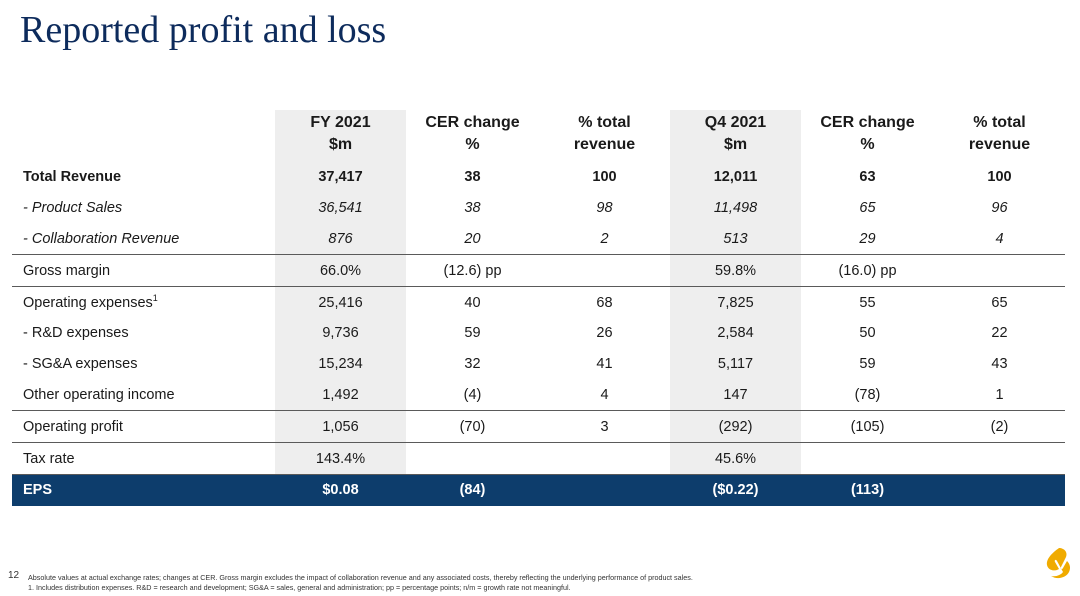 This screenshot has height=596, width=1080. I want to click on row-label-text: - SG&A expenses, so click(80, 364).